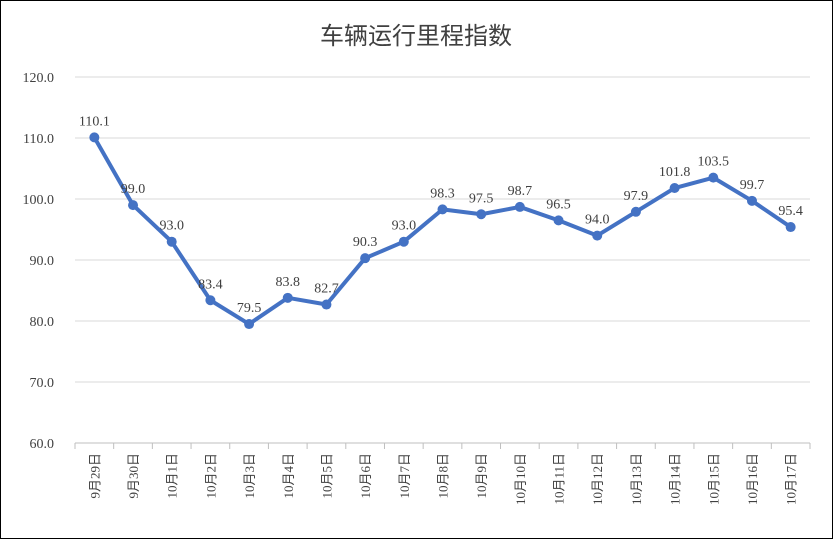 This screenshot has height=539, width=833. Describe the element at coordinates (94, 121) in the screenshot. I see `data-label: 110.1` at that location.